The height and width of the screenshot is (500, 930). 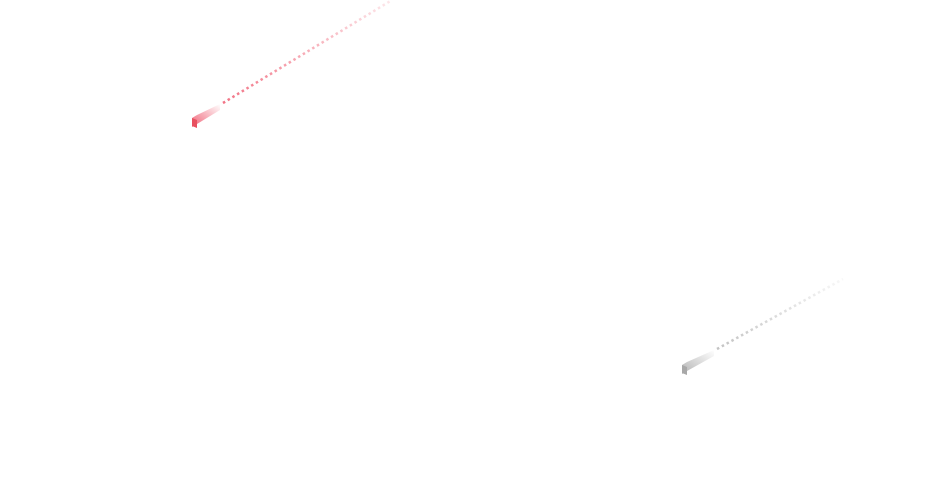 I want to click on red-streak-block-face, so click(x=194, y=123).